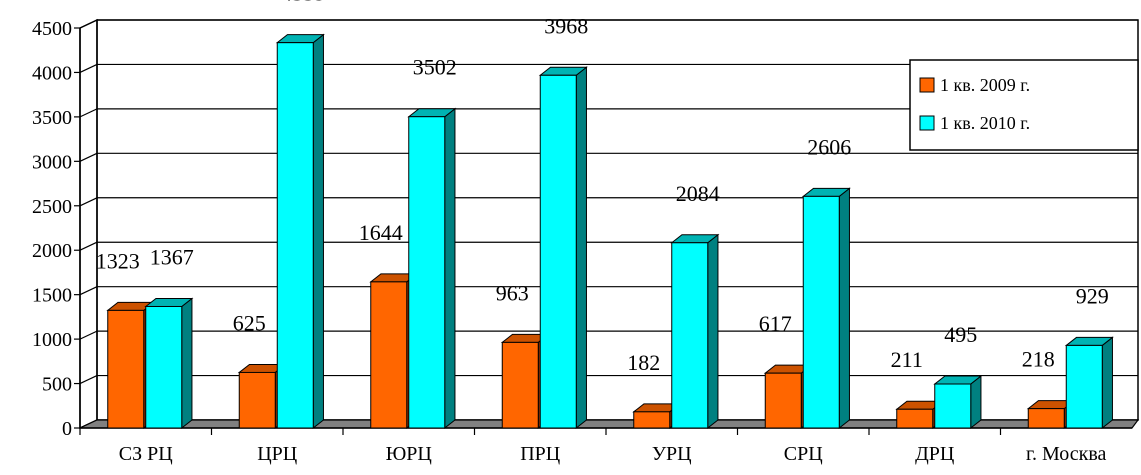  Describe the element at coordinates (934, 454) in the screenshot. I see `category-label: ДРЦ` at that location.